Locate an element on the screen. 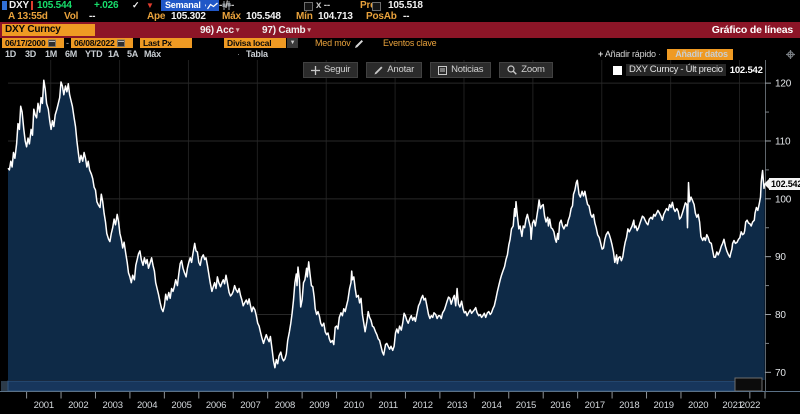 Image resolution: width=800 pixels, height=414 pixels. date-to-value: 06/08/2022 is located at coordinates (94, 43).